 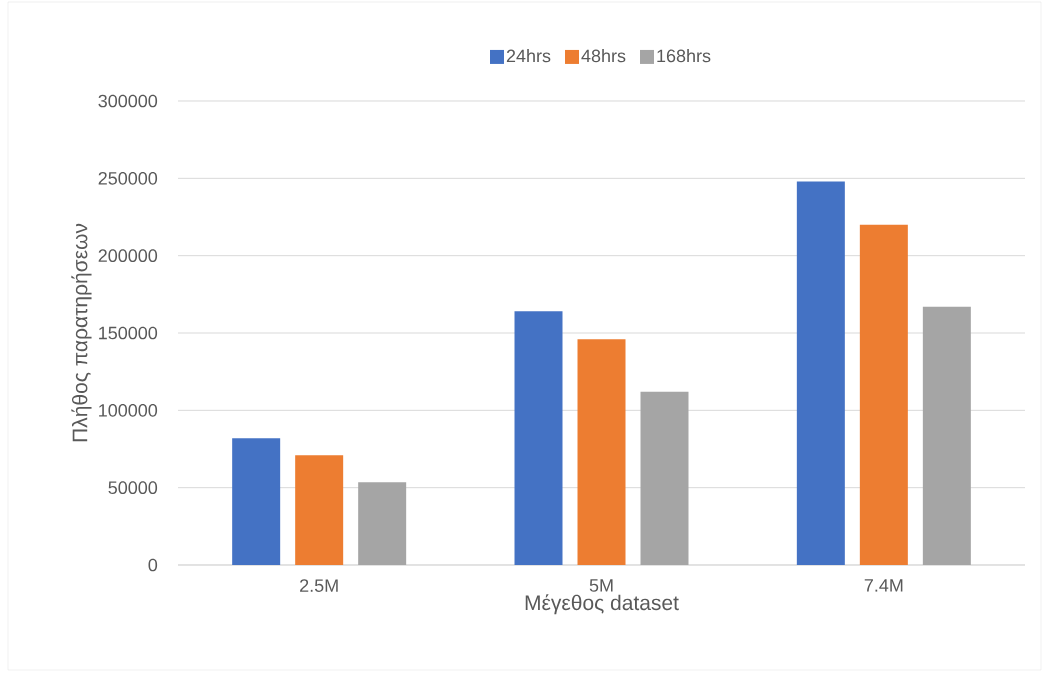 I want to click on y-tick-label: 0, so click(x=153, y=565).